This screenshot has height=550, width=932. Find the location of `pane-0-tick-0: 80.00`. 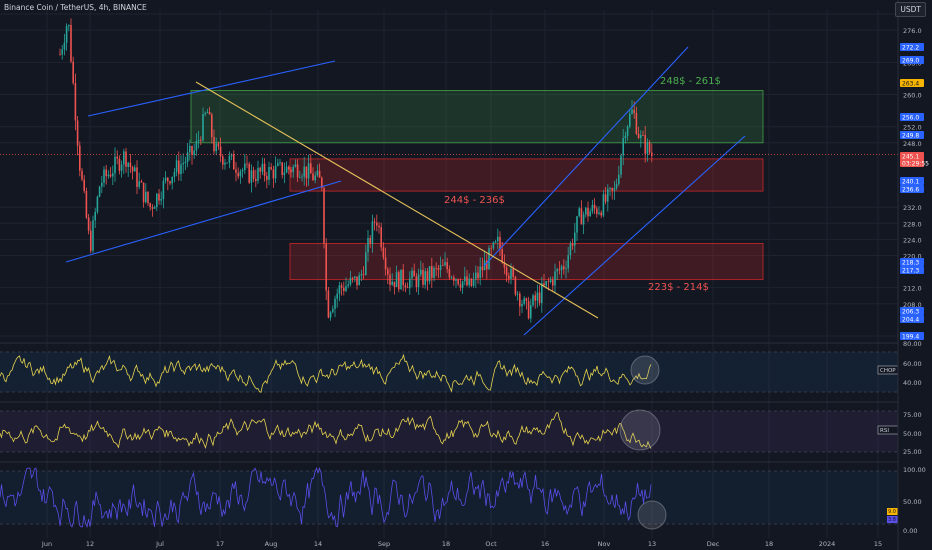

pane-0-tick-0: 80.00 is located at coordinates (912, 344).